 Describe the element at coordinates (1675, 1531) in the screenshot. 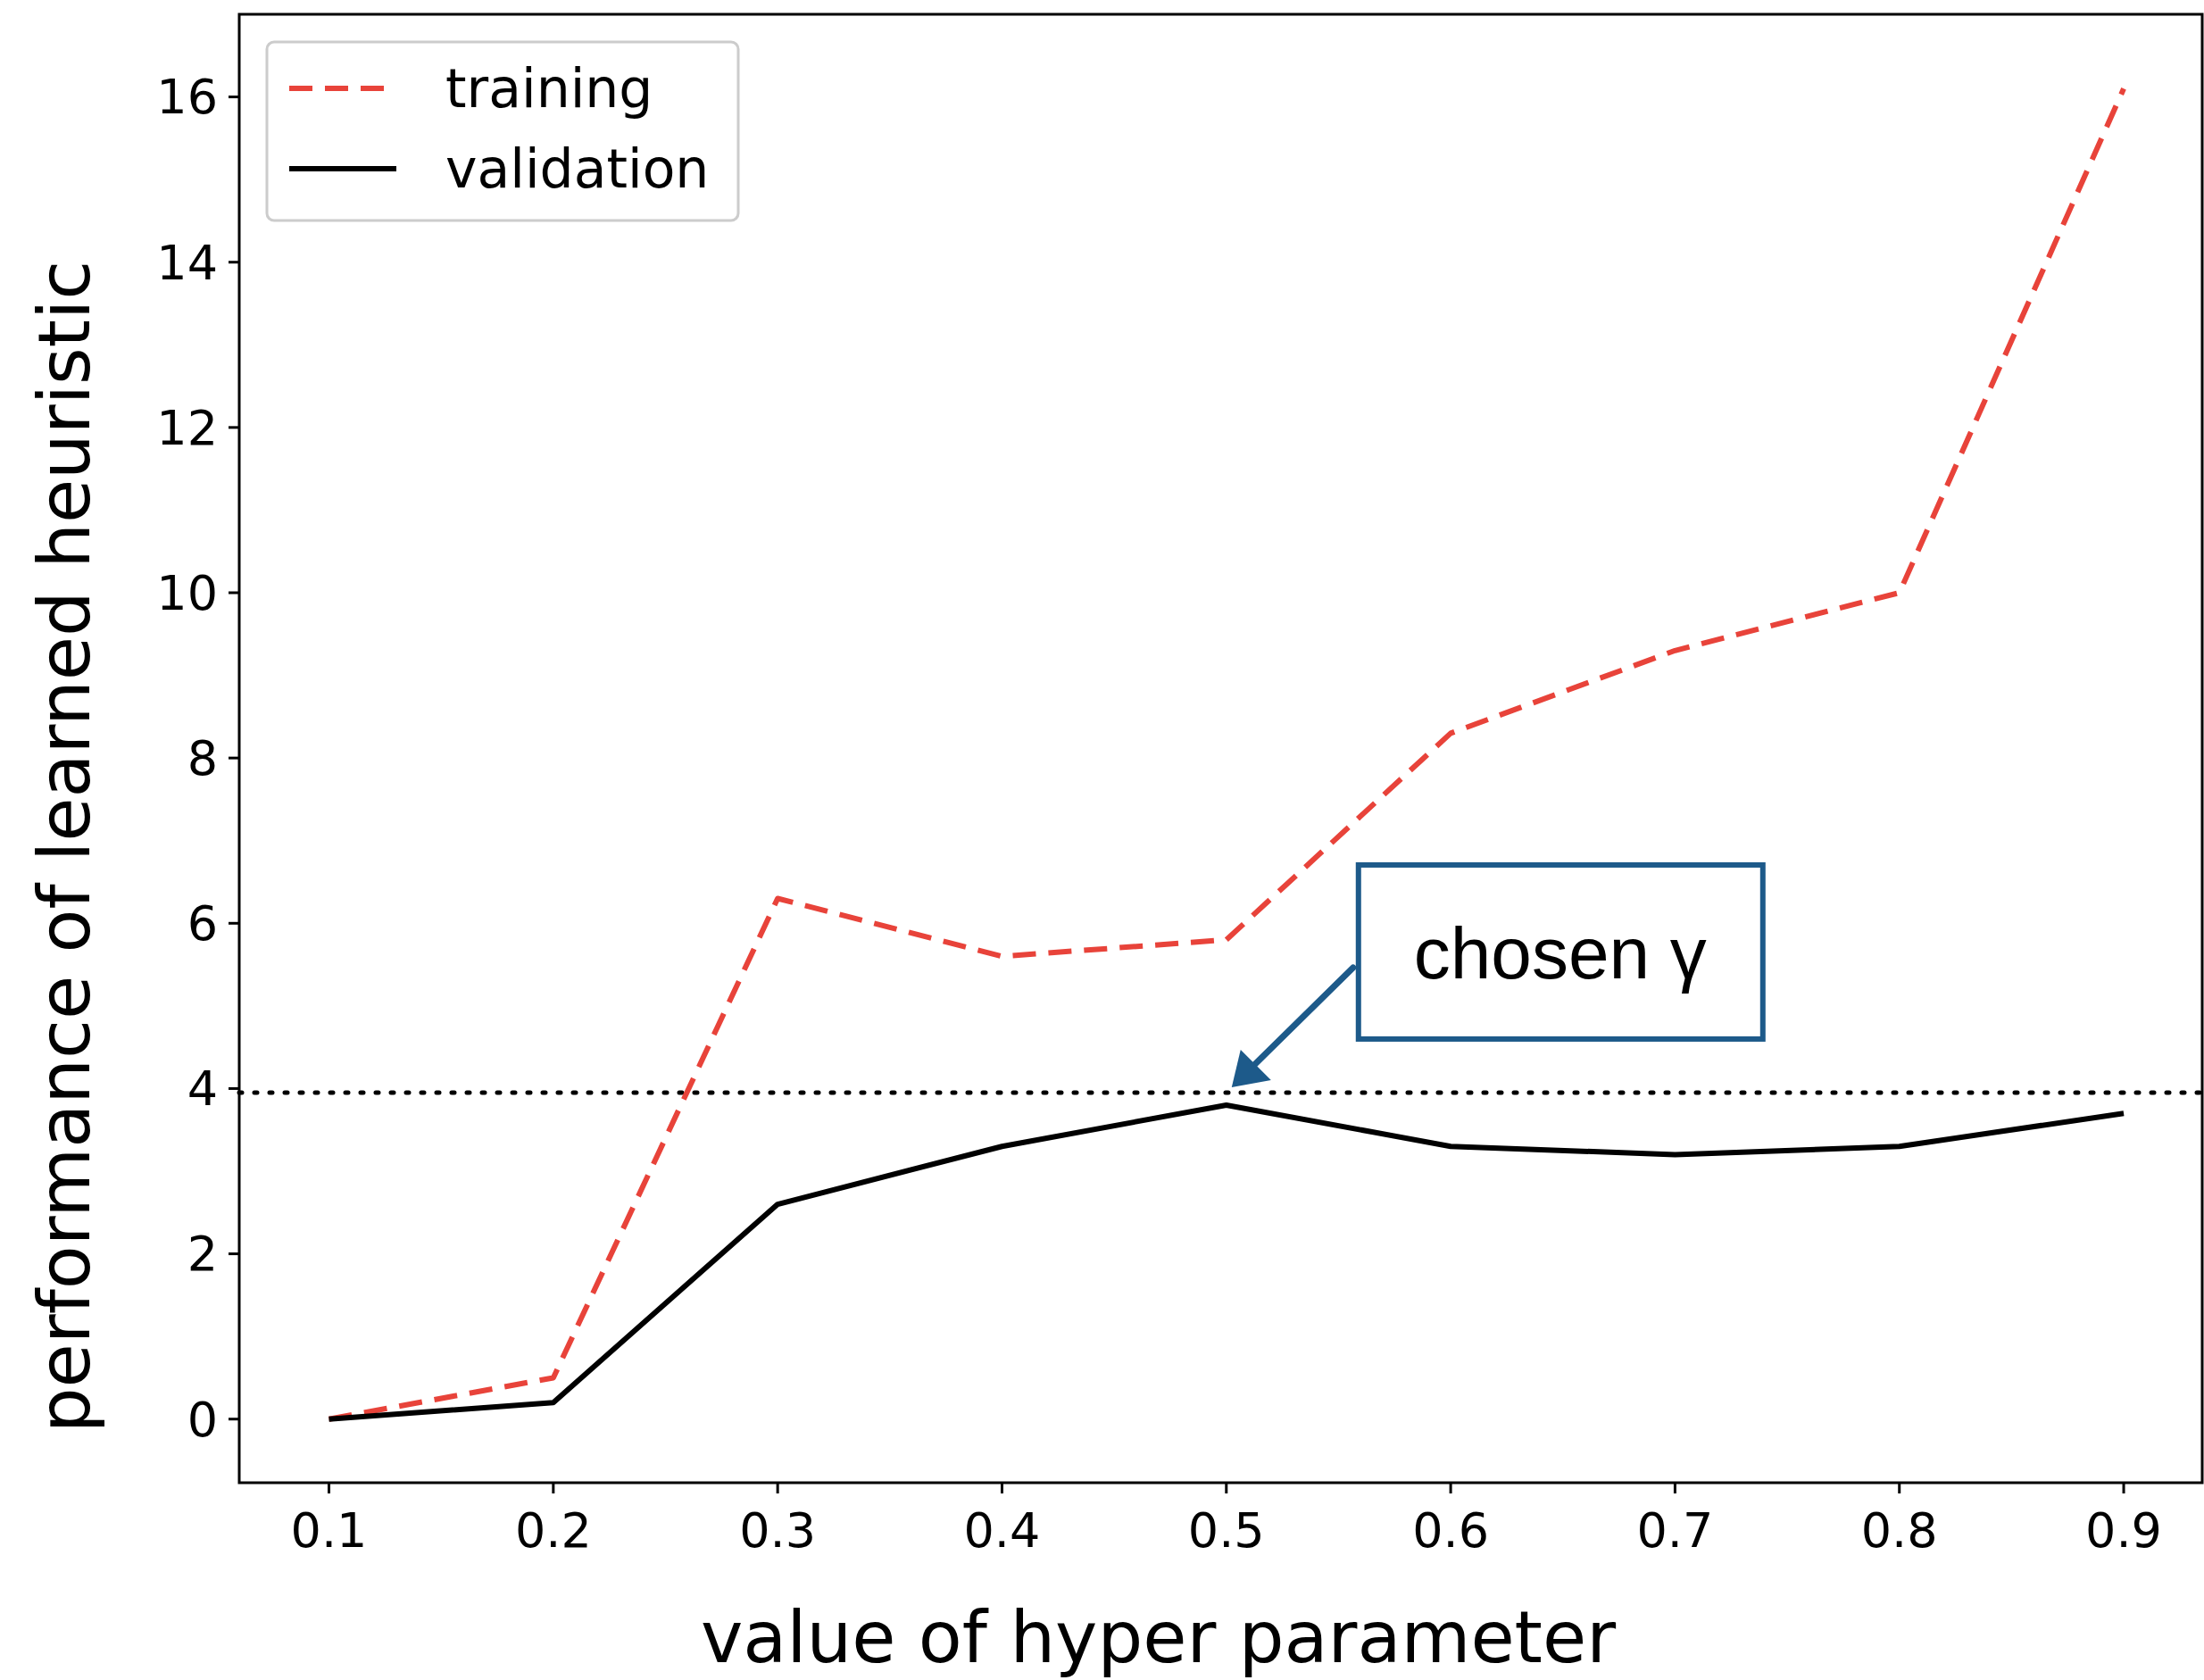

I see `x-tick-label: 0.7` at that location.